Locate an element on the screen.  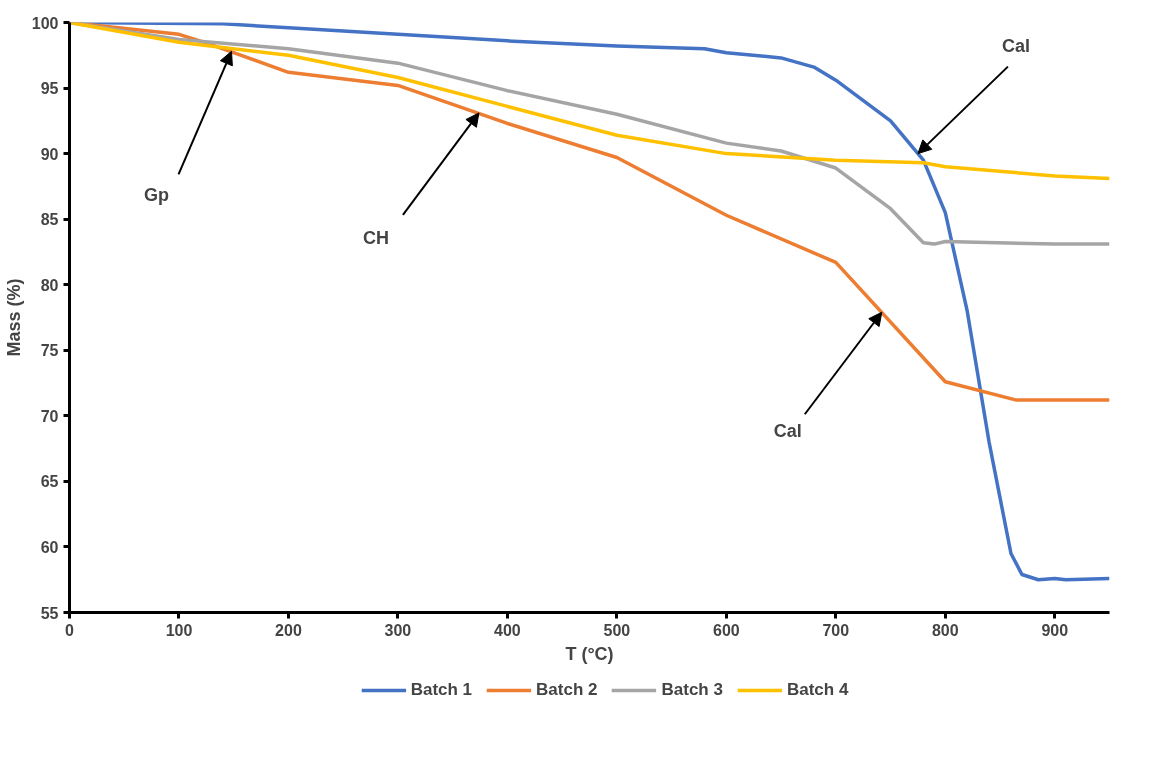
y-tick-label: 80 is located at coordinates (49, 285).